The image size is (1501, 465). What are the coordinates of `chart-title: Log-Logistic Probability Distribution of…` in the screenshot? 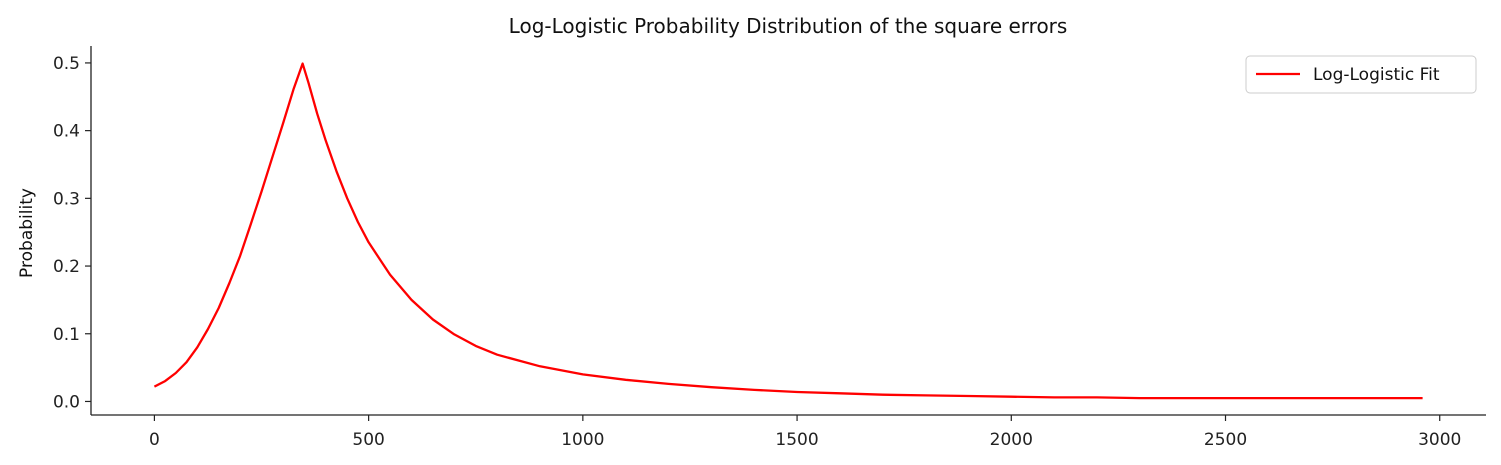 It's located at (788, 26).